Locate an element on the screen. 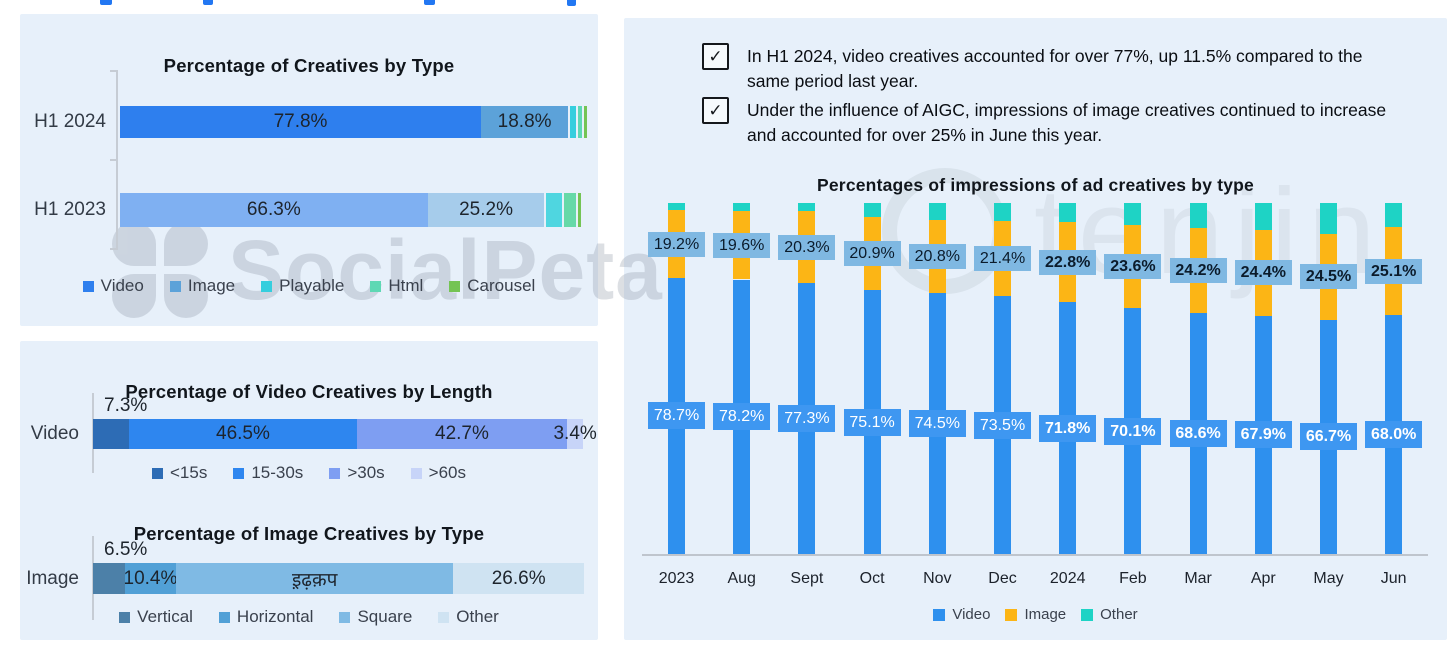  bar-segment-carousel is located at coordinates (585, 122).